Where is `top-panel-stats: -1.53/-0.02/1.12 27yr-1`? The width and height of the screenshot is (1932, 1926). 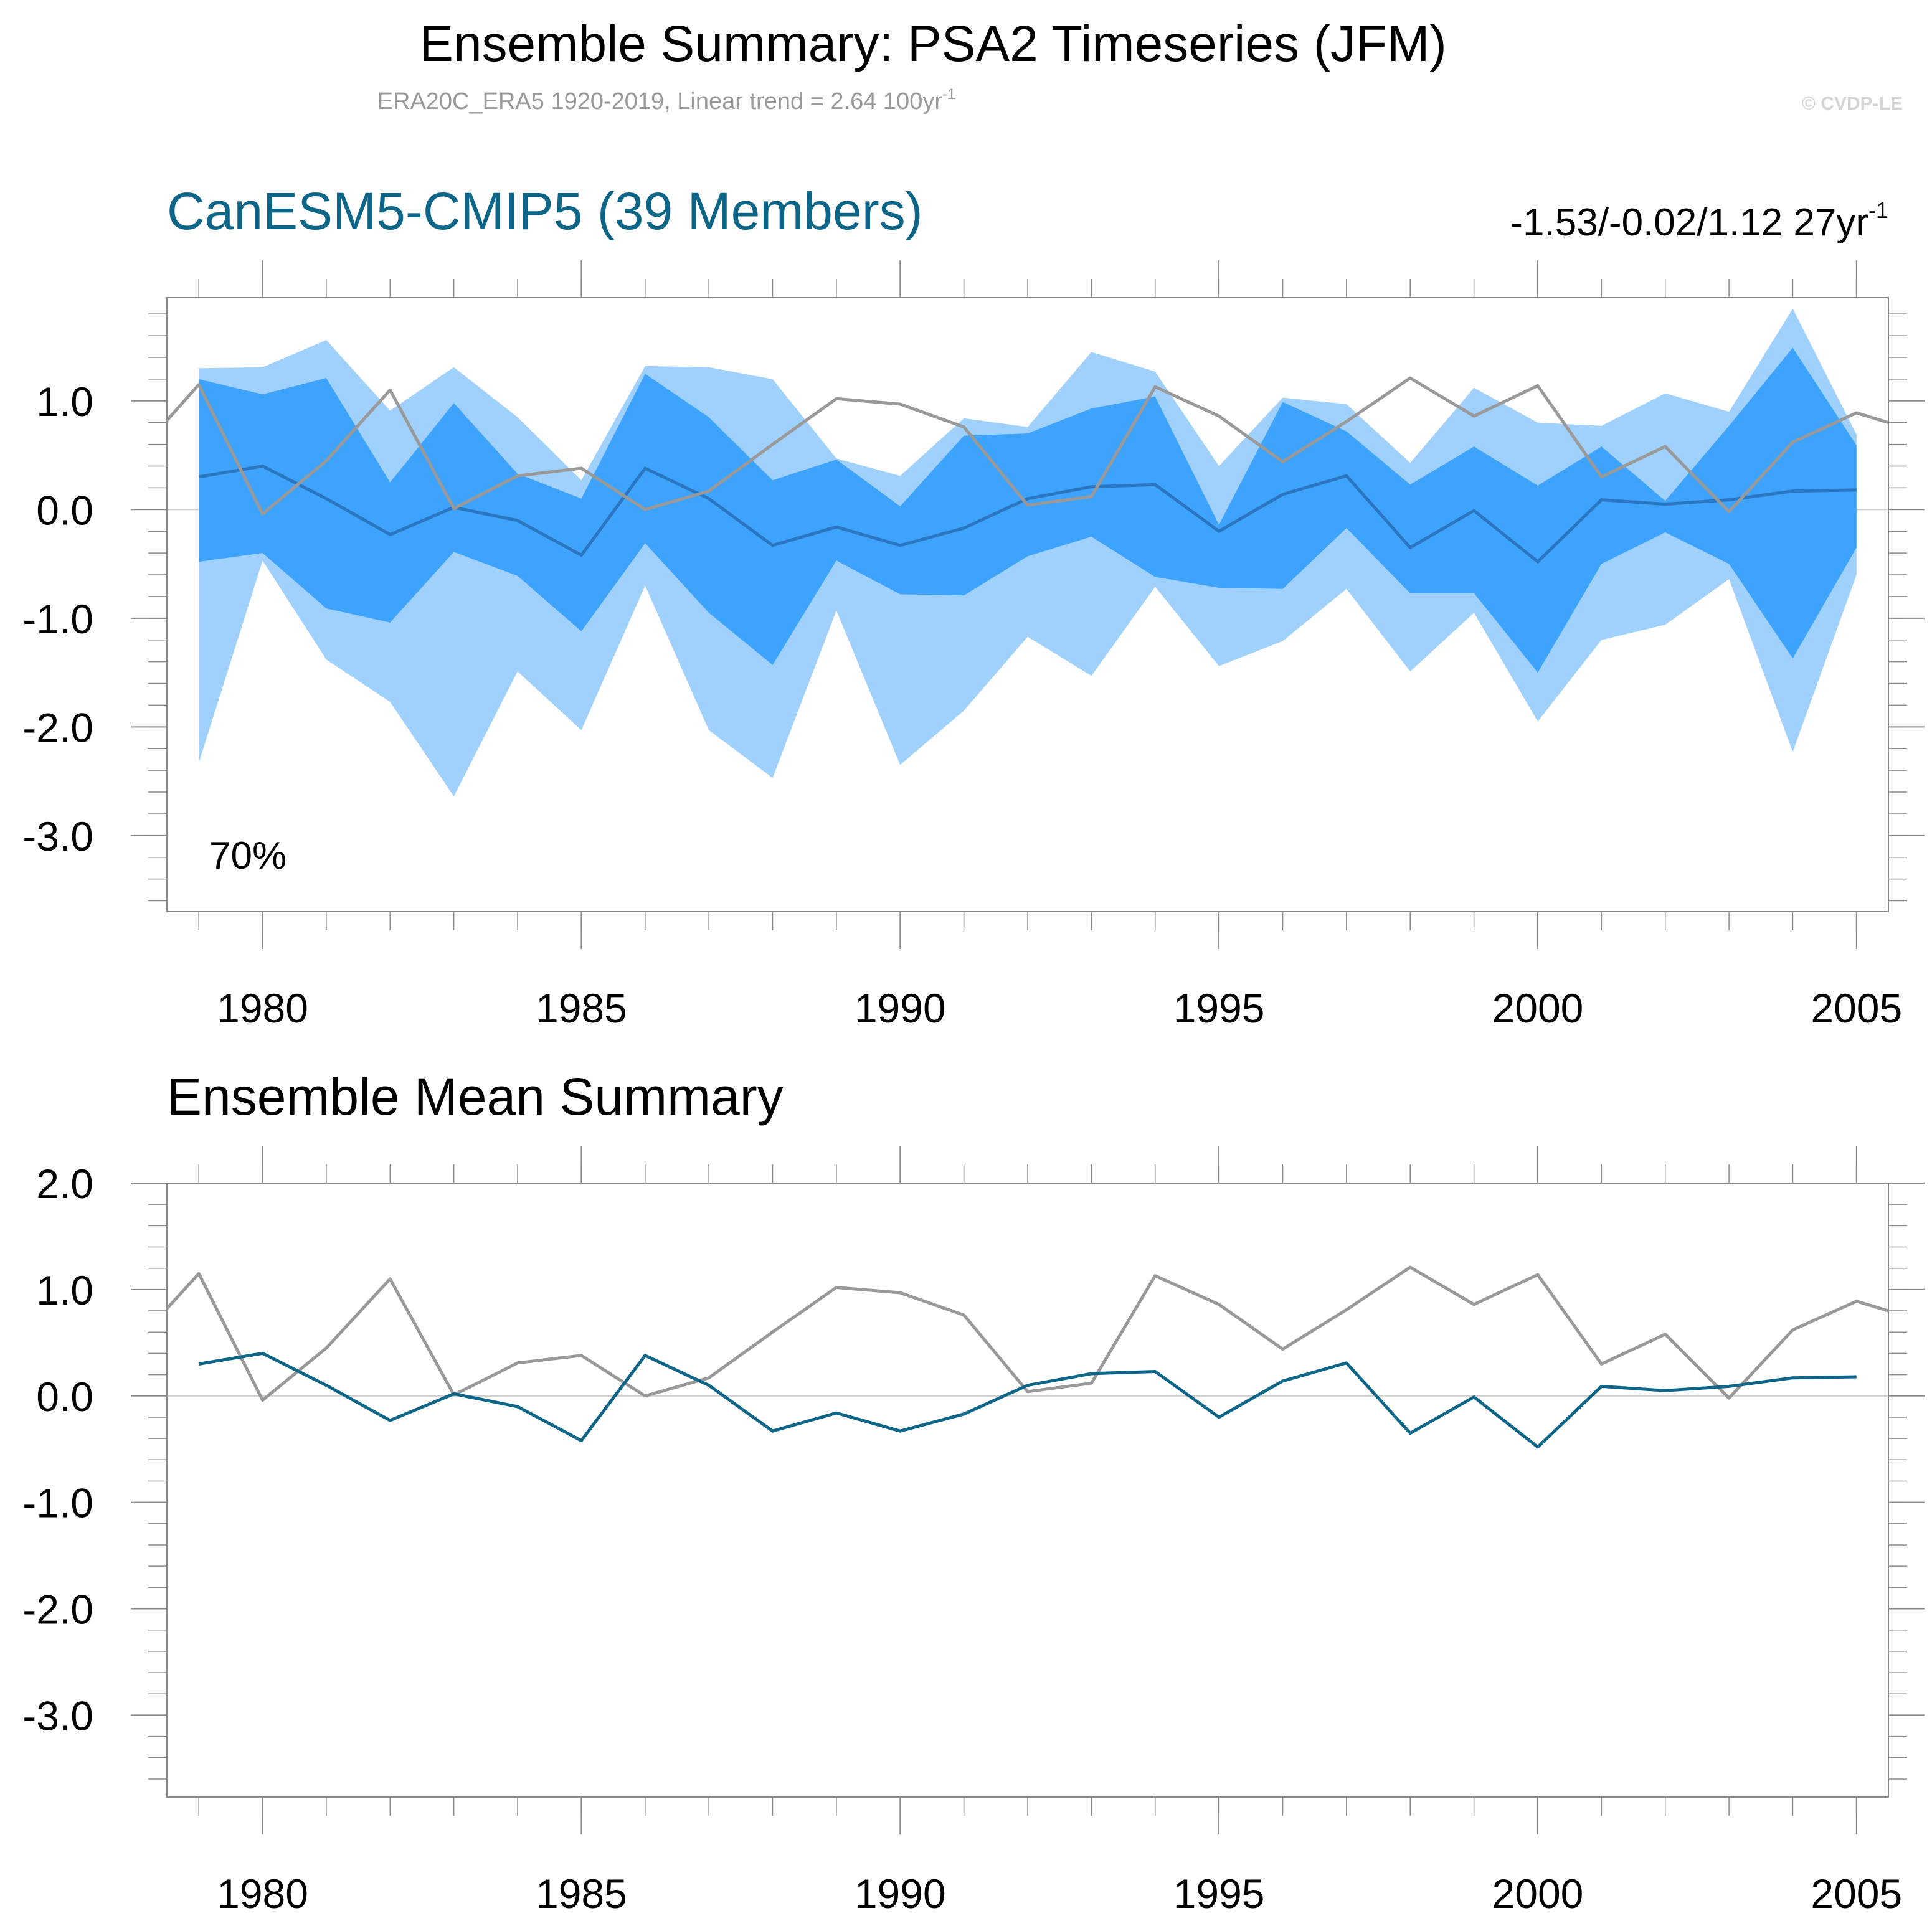
top-panel-stats: -1.53/-0.02/1.12 27yr-1 is located at coordinates (1699, 220).